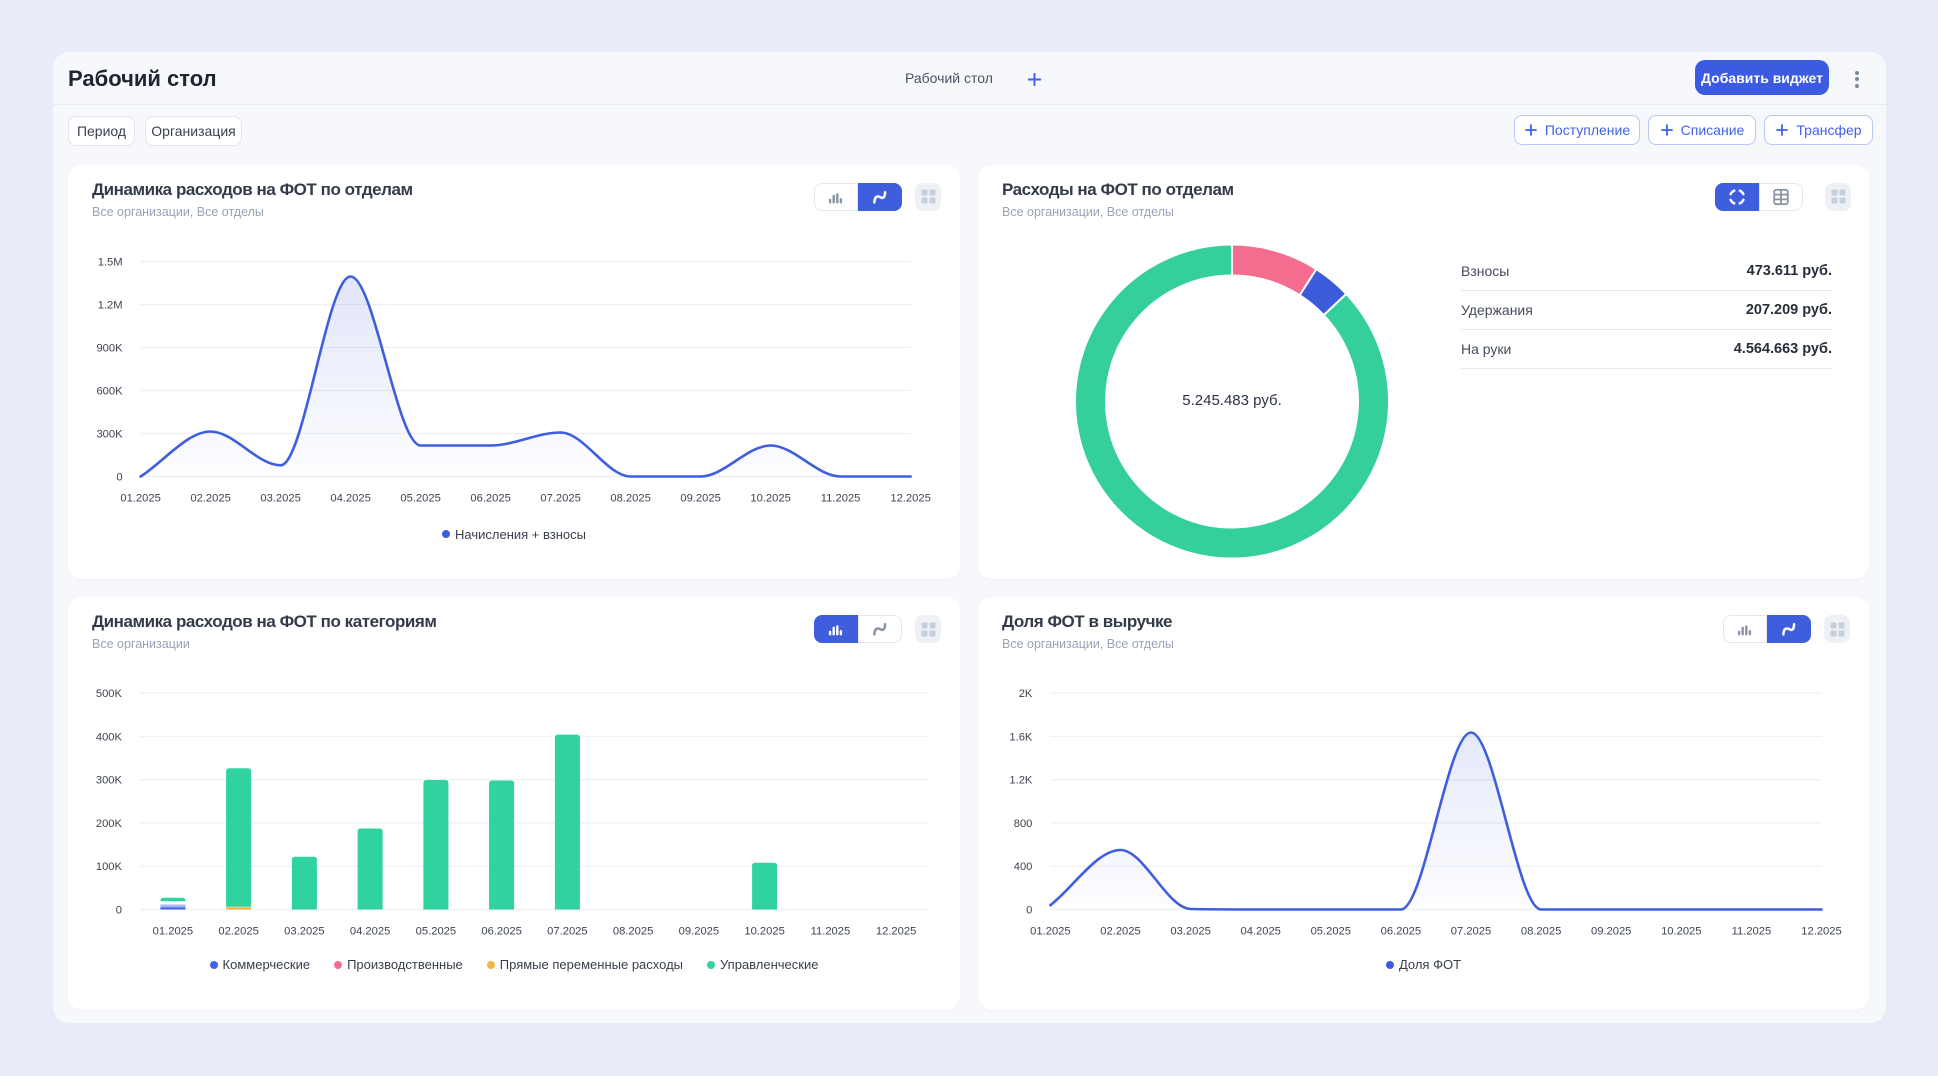 This screenshot has height=1076, width=1938. What do you see at coordinates (109, 348) in the screenshot?
I see `svg-text: 900K` at bounding box center [109, 348].